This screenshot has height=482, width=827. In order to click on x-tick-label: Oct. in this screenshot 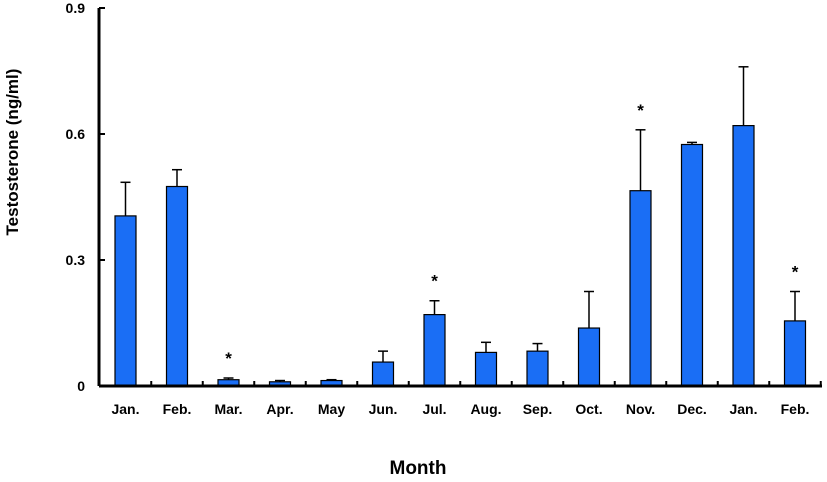, I will do `click(588, 409)`.